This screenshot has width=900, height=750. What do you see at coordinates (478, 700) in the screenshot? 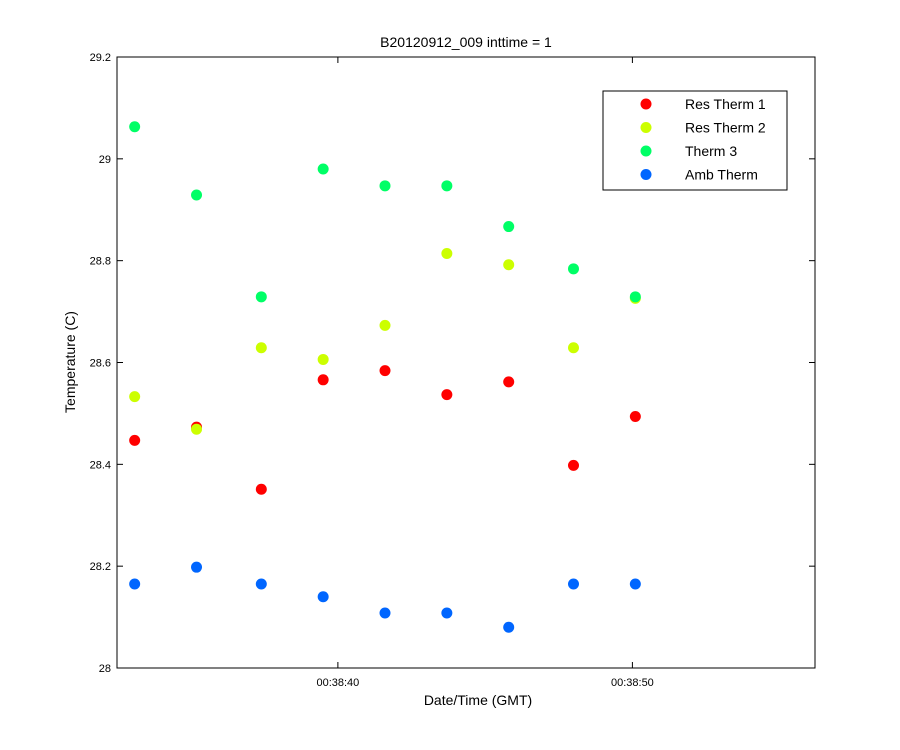
I see `x-axis-label: Date/Time (GMT)` at bounding box center [478, 700].